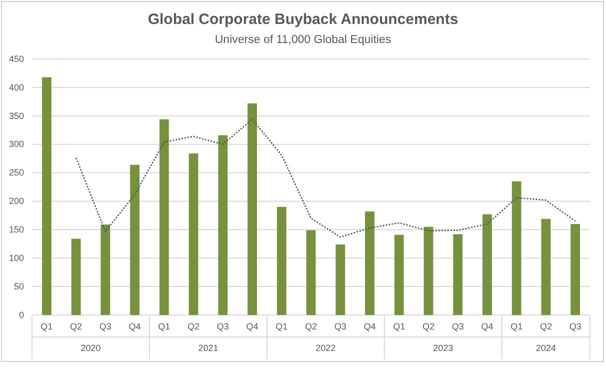 Image resolution: width=606 pixels, height=389 pixels. Describe the element at coordinates (16, 115) in the screenshot. I see `y-tick-label: 350` at that location.